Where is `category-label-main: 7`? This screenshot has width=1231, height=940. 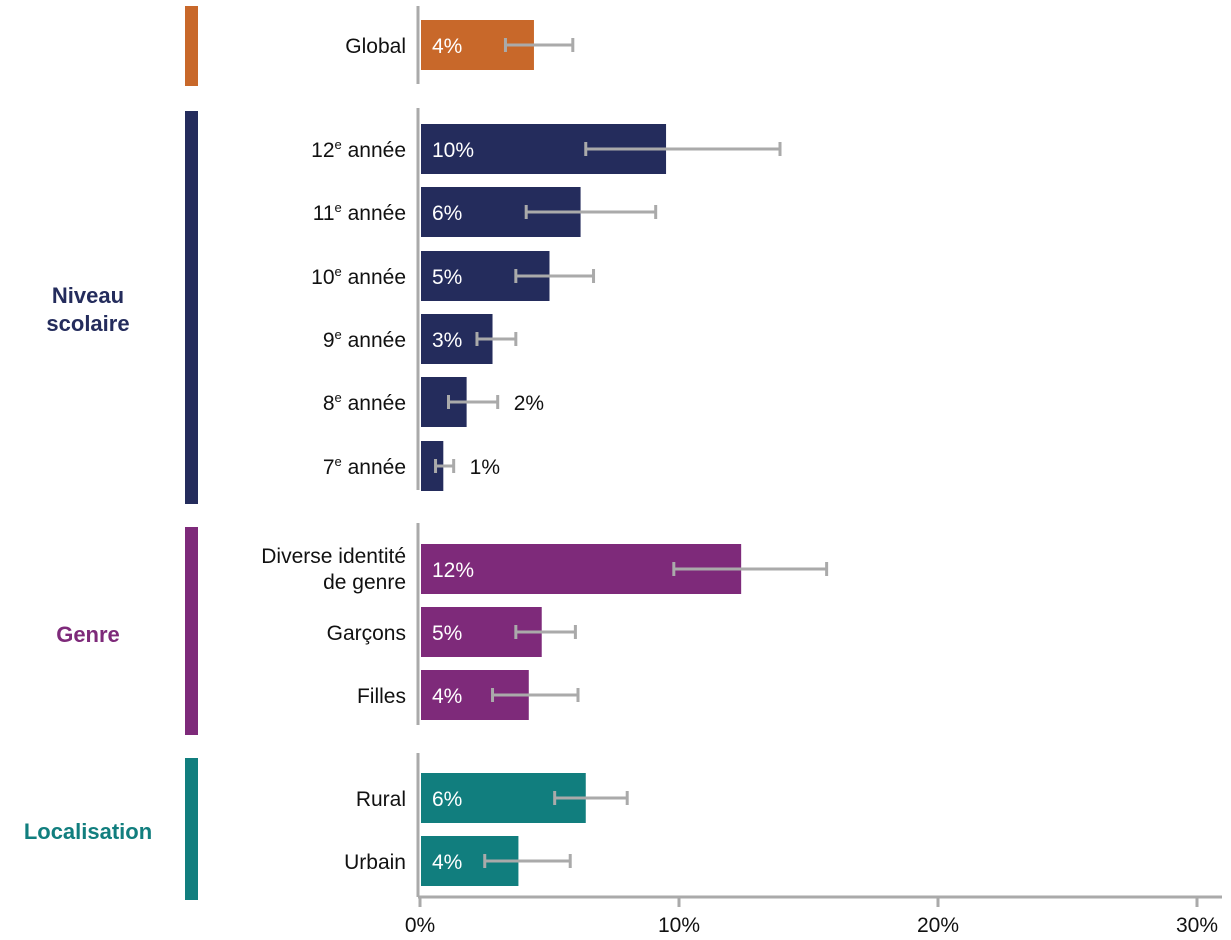
category-label-main: 7 is located at coordinates (329, 467).